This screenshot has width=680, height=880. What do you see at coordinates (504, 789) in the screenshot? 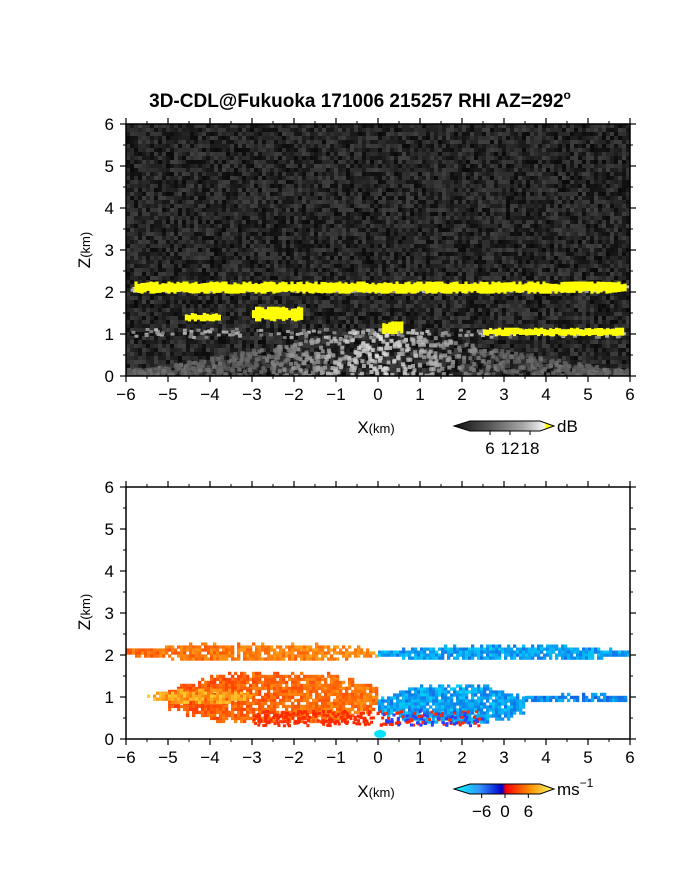
I see `velocity-colorbar-bar` at bounding box center [504, 789].